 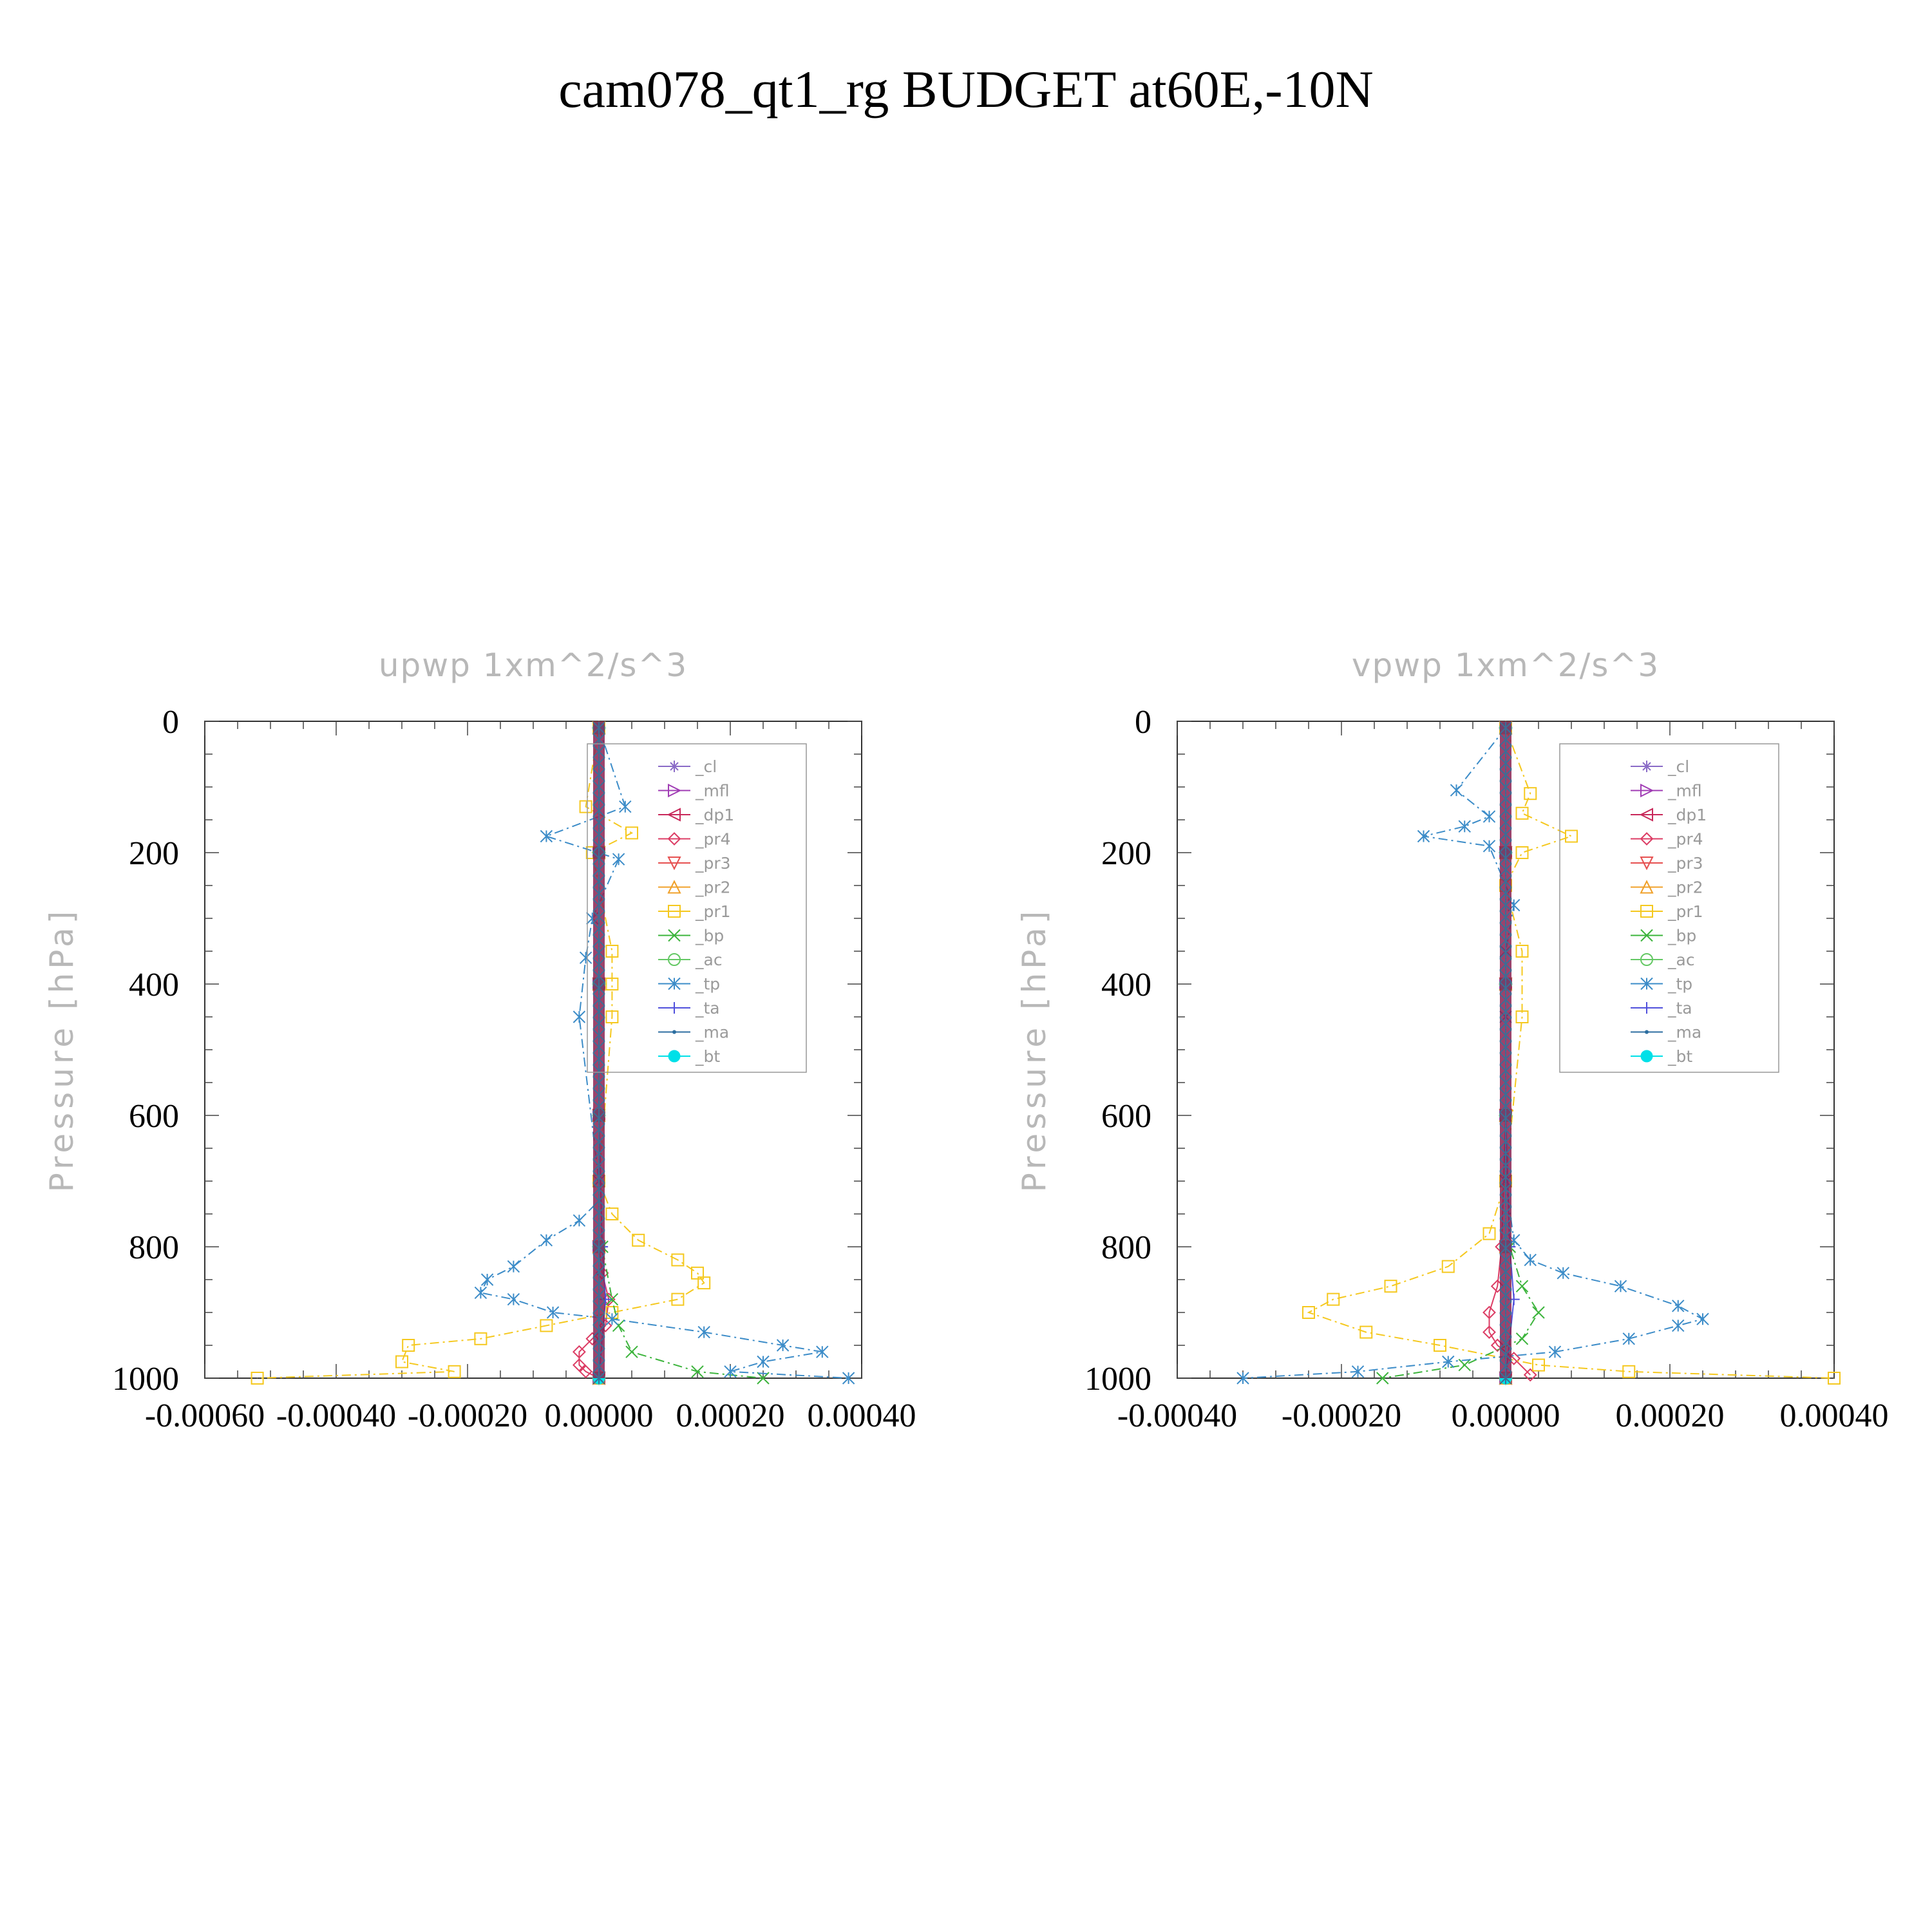 I want to click on series-tp, so click(x=664, y=1053).